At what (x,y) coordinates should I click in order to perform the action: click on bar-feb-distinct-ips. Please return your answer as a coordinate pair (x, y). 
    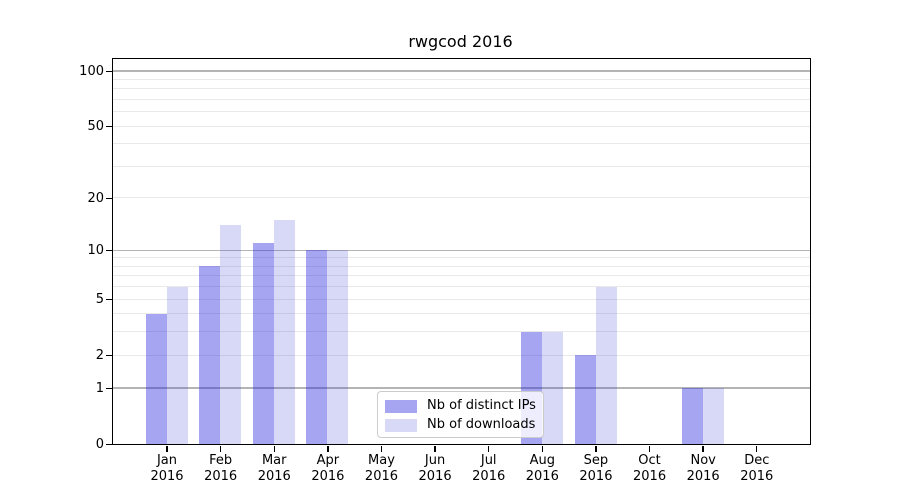
    Looking at the image, I should click on (210, 355).